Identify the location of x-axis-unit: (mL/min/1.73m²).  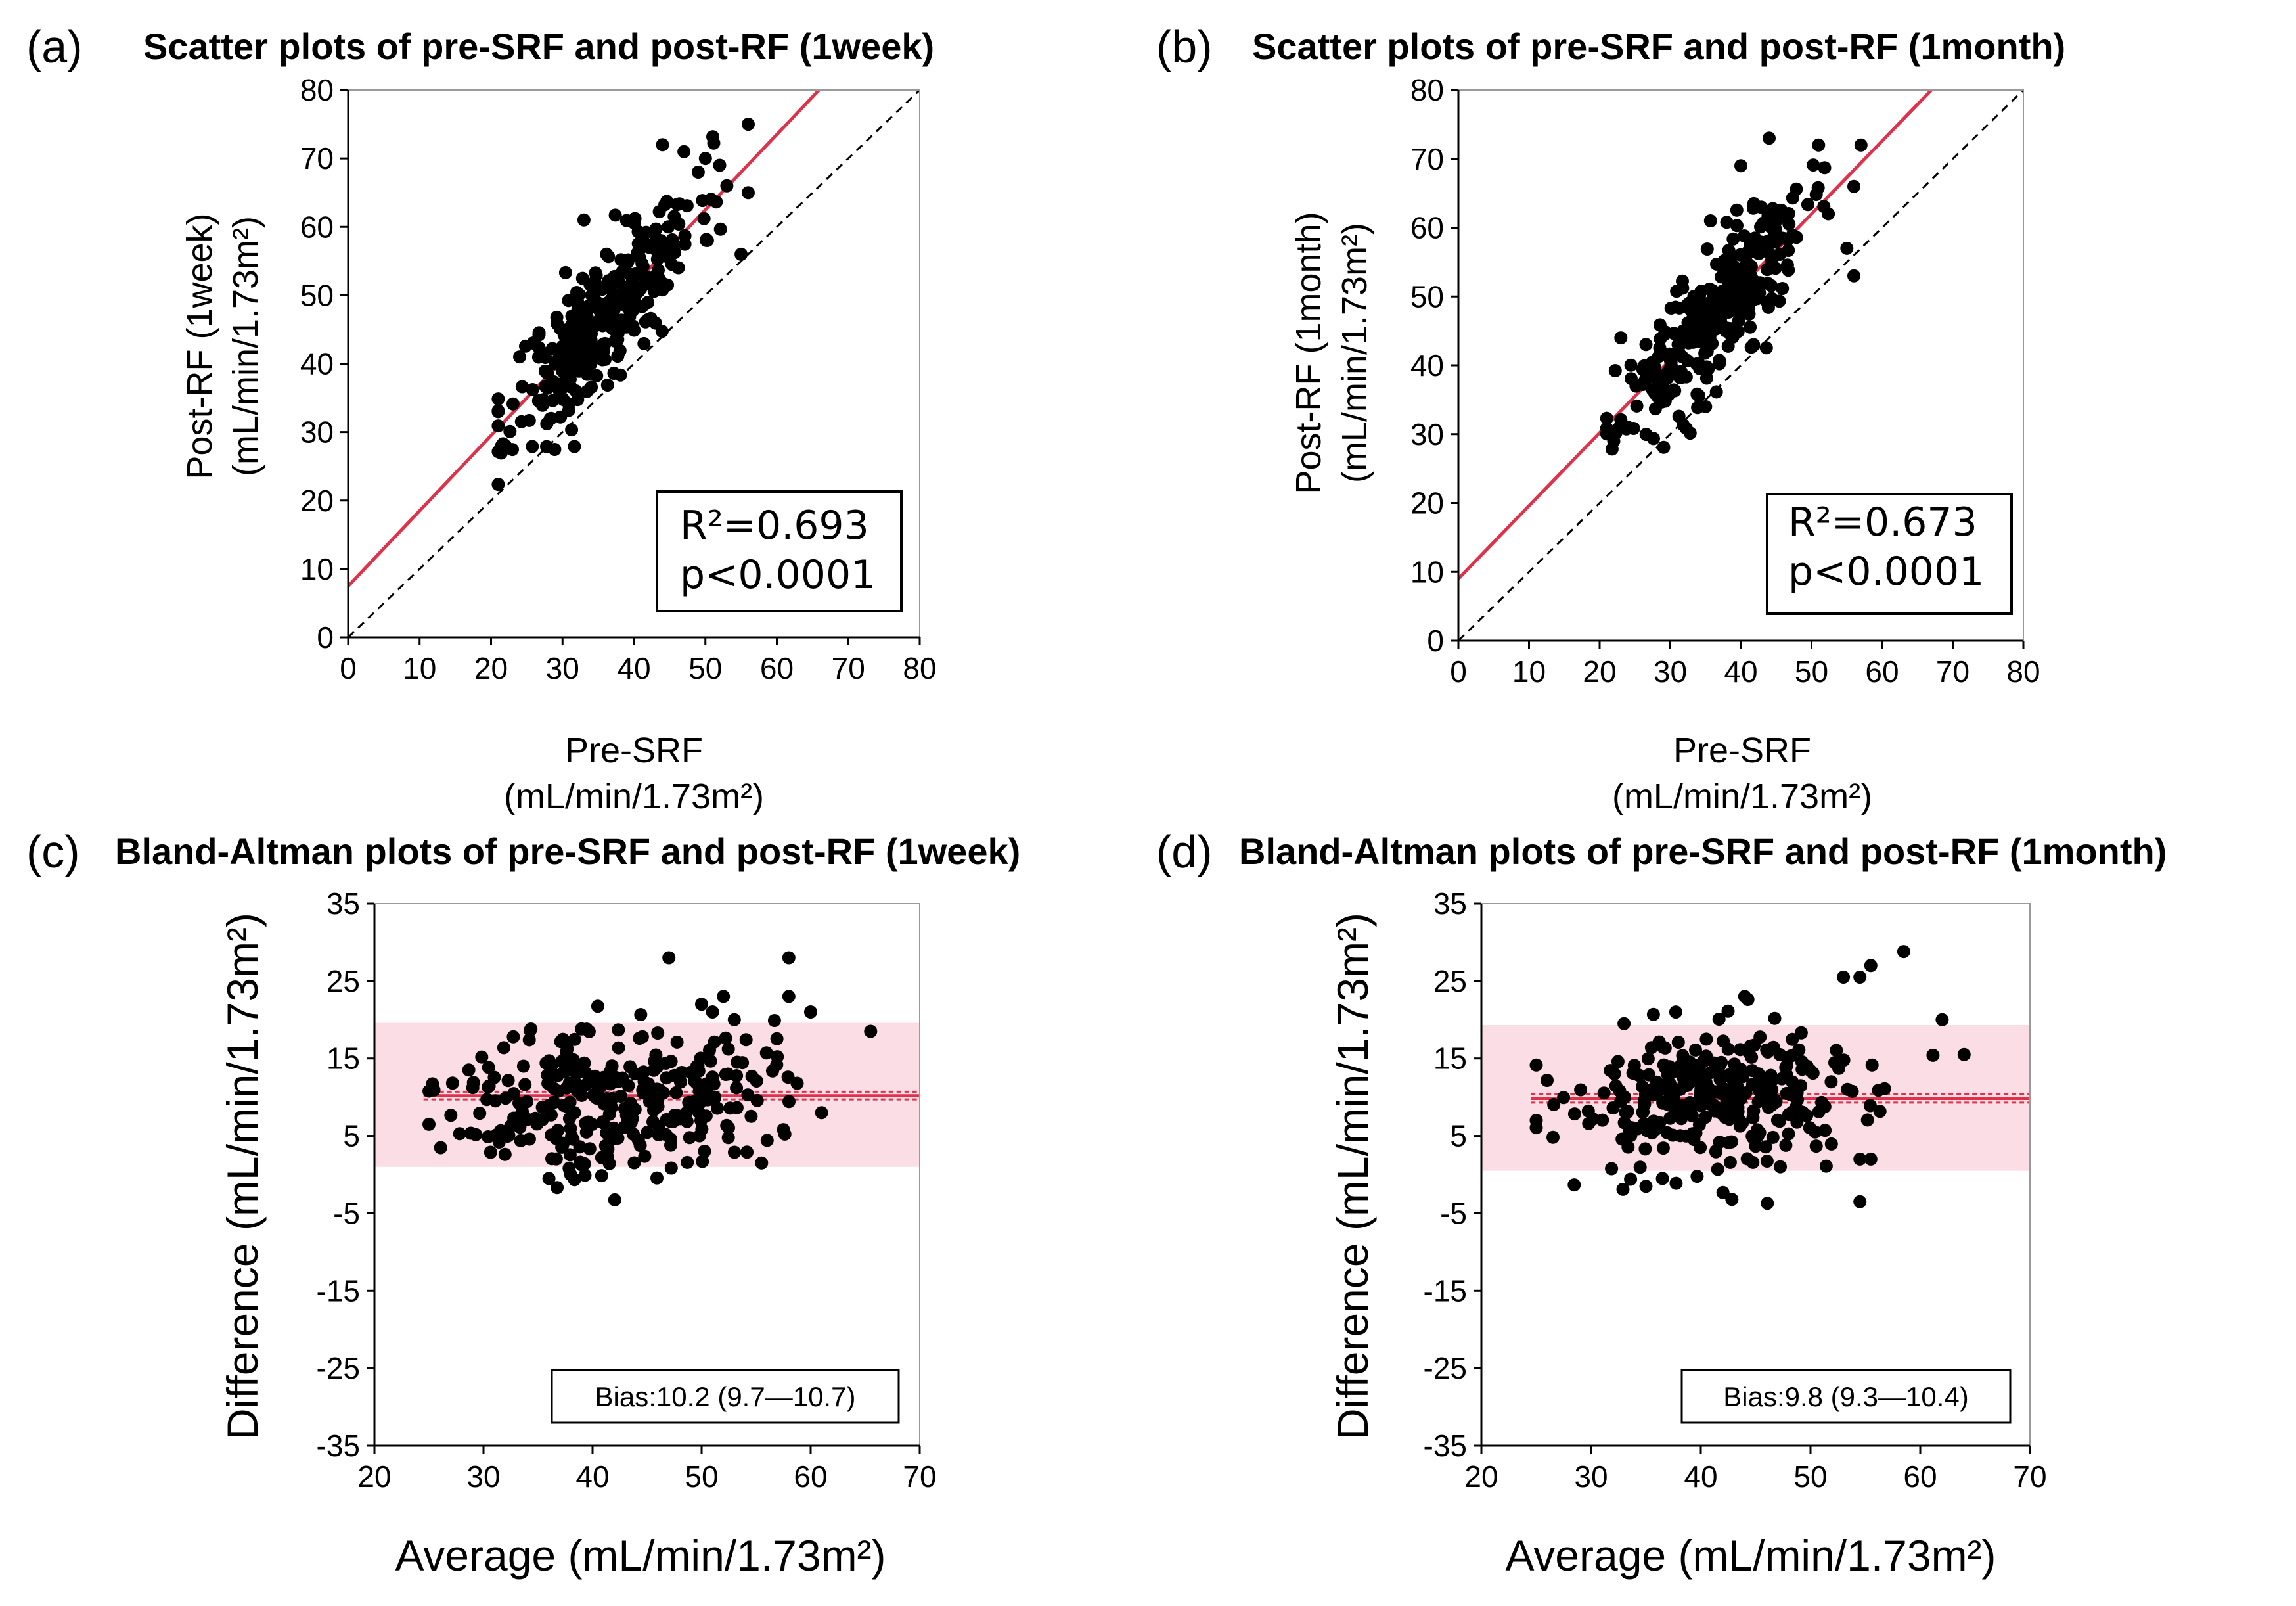
(634, 796).